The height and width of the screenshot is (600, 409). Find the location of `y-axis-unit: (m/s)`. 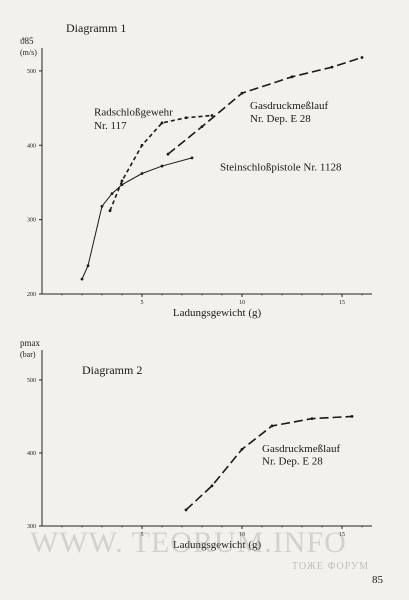

y-axis-unit: (m/s) is located at coordinates (28, 52).